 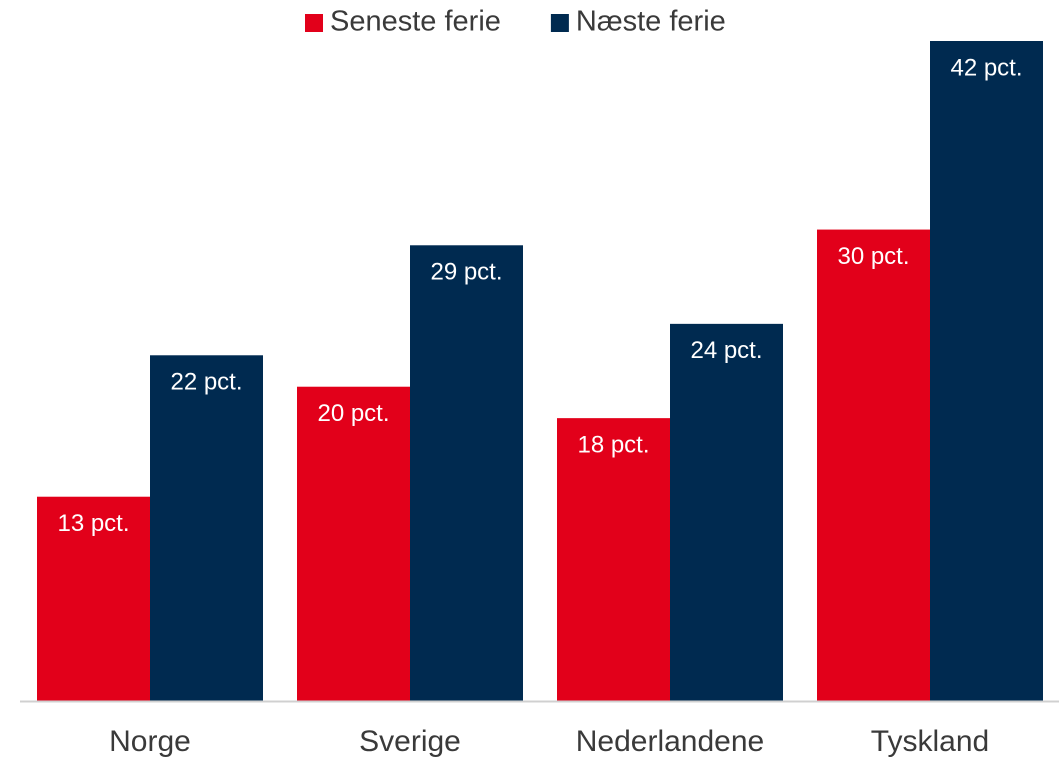 What do you see at coordinates (726, 350) in the screenshot?
I see `data-label: 24 pct.` at bounding box center [726, 350].